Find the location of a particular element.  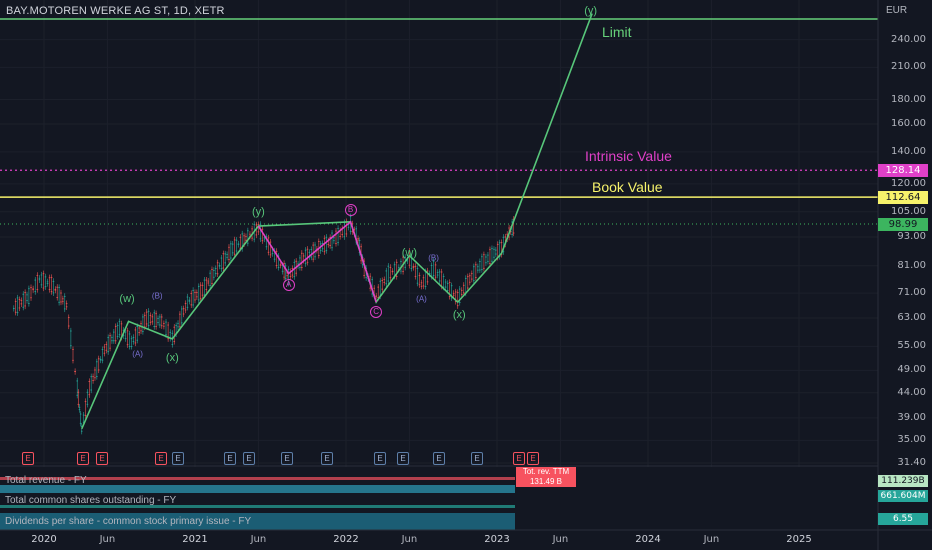

y-tick-label: 55.00 is located at coordinates (911, 346).